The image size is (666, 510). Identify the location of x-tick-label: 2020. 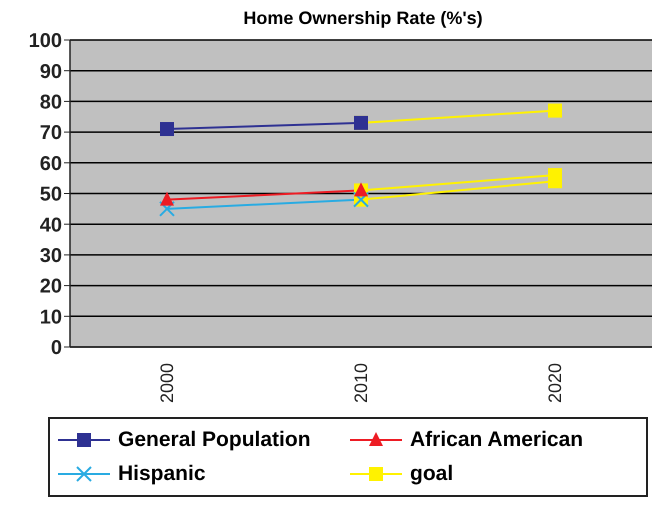
(555, 383).